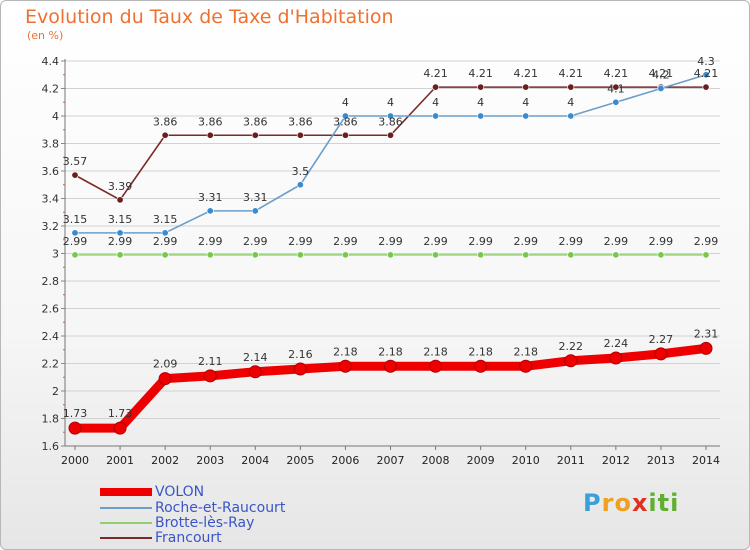 The height and width of the screenshot is (550, 750). I want to click on x-tick-label: 2013, so click(661, 460).